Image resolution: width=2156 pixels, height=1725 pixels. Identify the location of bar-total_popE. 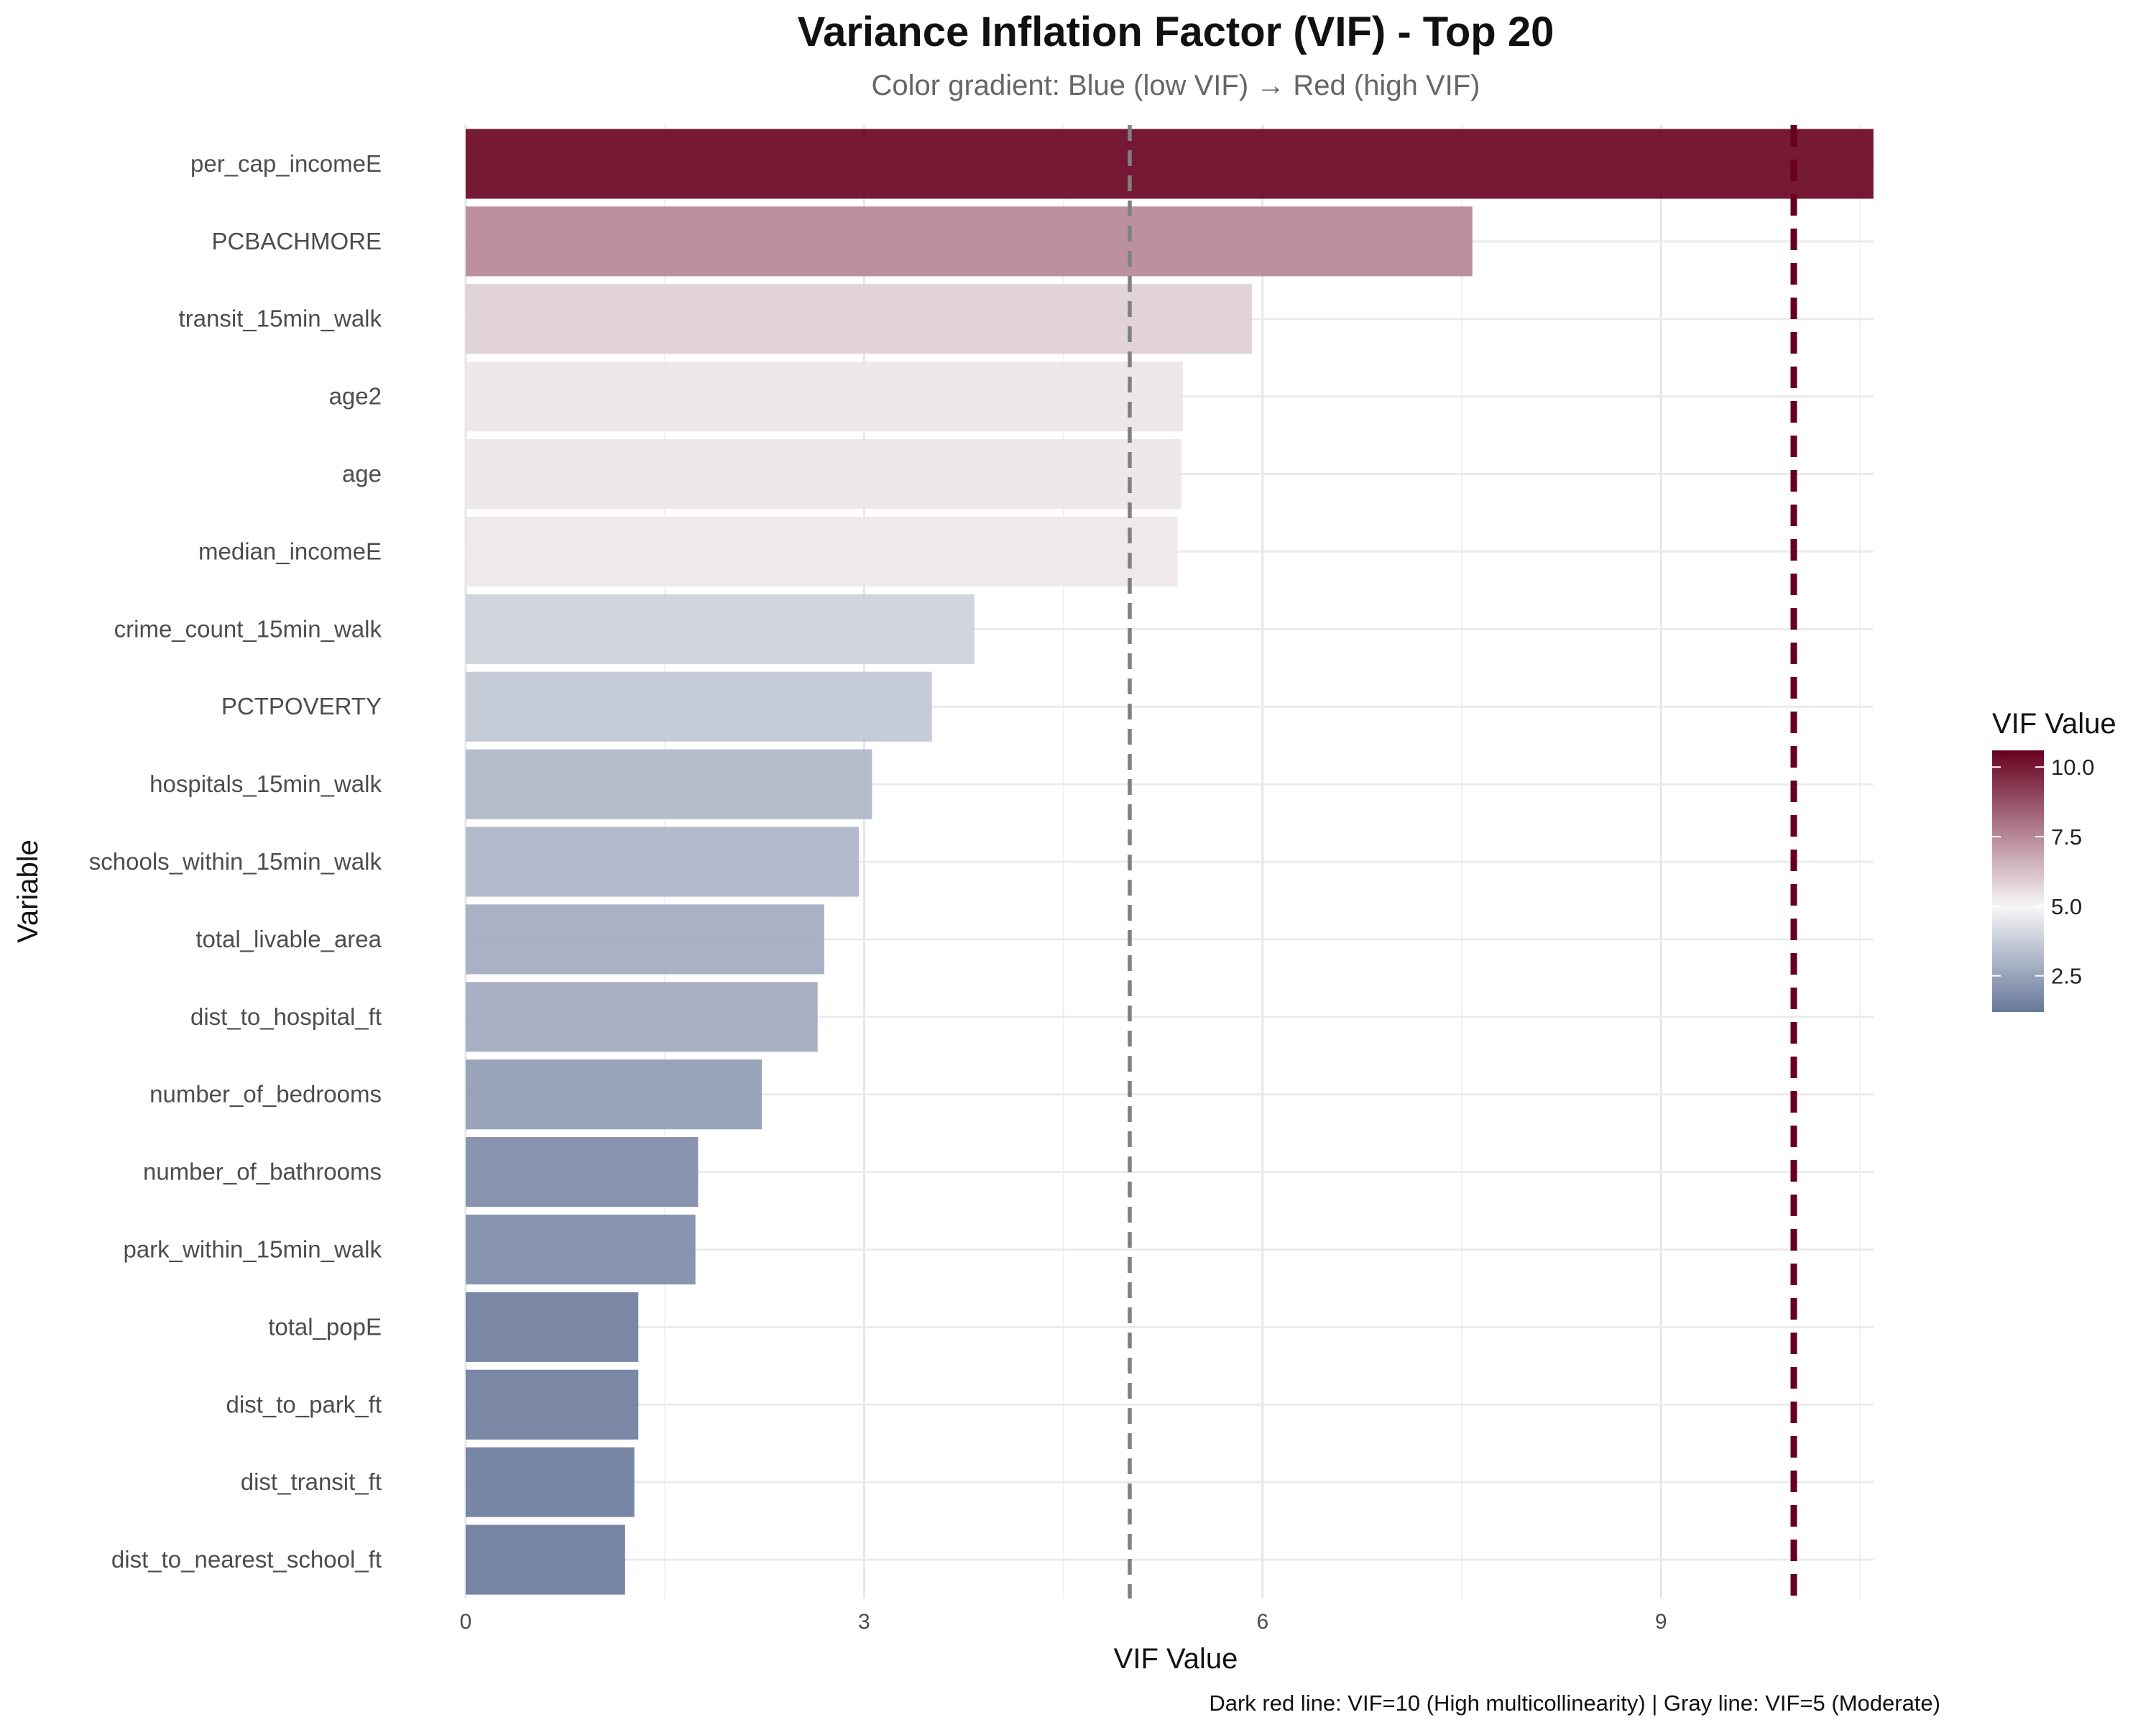
(552, 1327).